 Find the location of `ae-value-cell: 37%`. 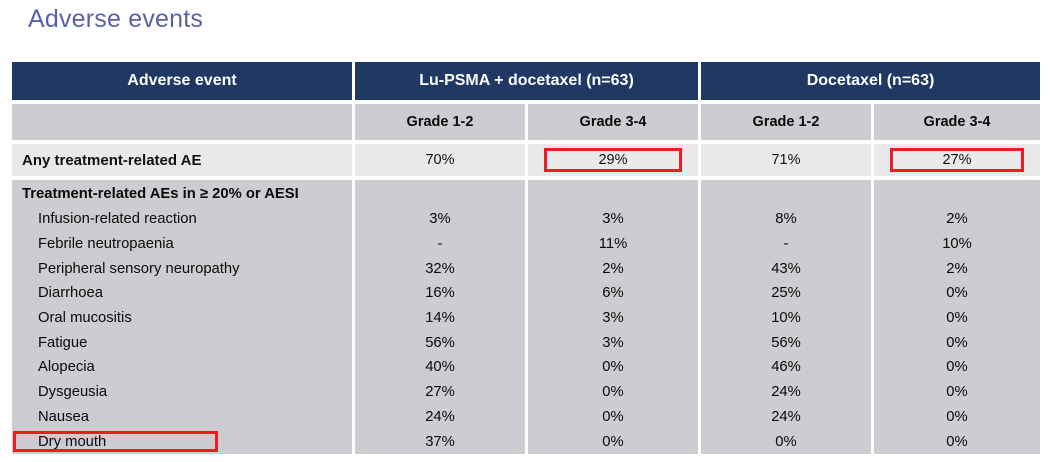

ae-value-cell: 37% is located at coordinates (440, 441).